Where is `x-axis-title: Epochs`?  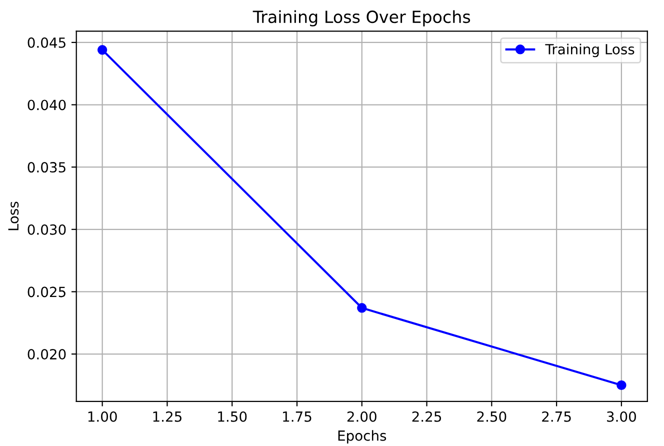 x-axis-title: Epochs is located at coordinates (362, 437).